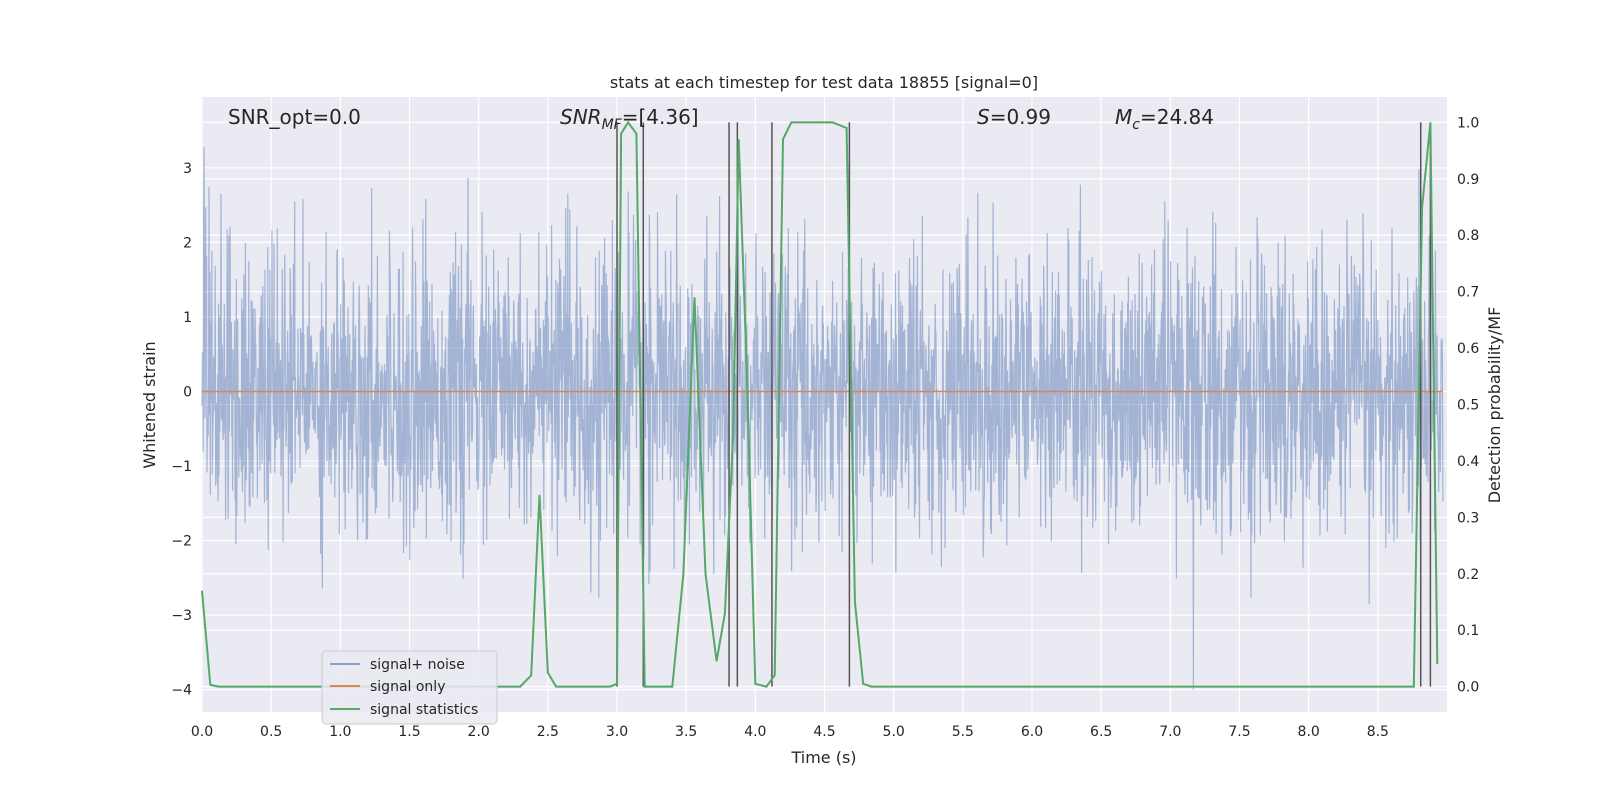 This screenshot has width=1600, height=800. What do you see at coordinates (1468, 349) in the screenshot?
I see `y2-tick-6: 0.6` at bounding box center [1468, 349].